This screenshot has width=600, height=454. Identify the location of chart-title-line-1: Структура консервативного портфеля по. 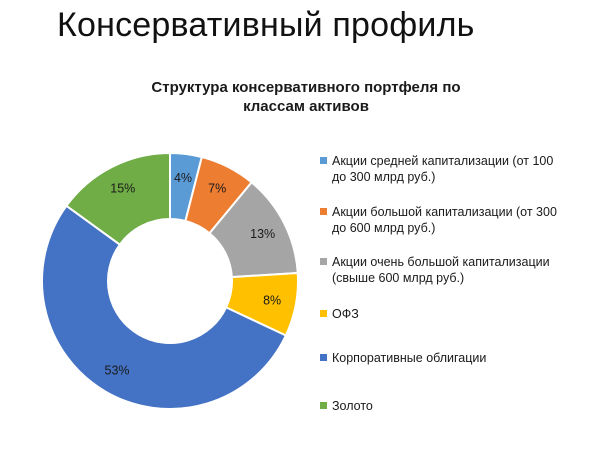
(306, 87).